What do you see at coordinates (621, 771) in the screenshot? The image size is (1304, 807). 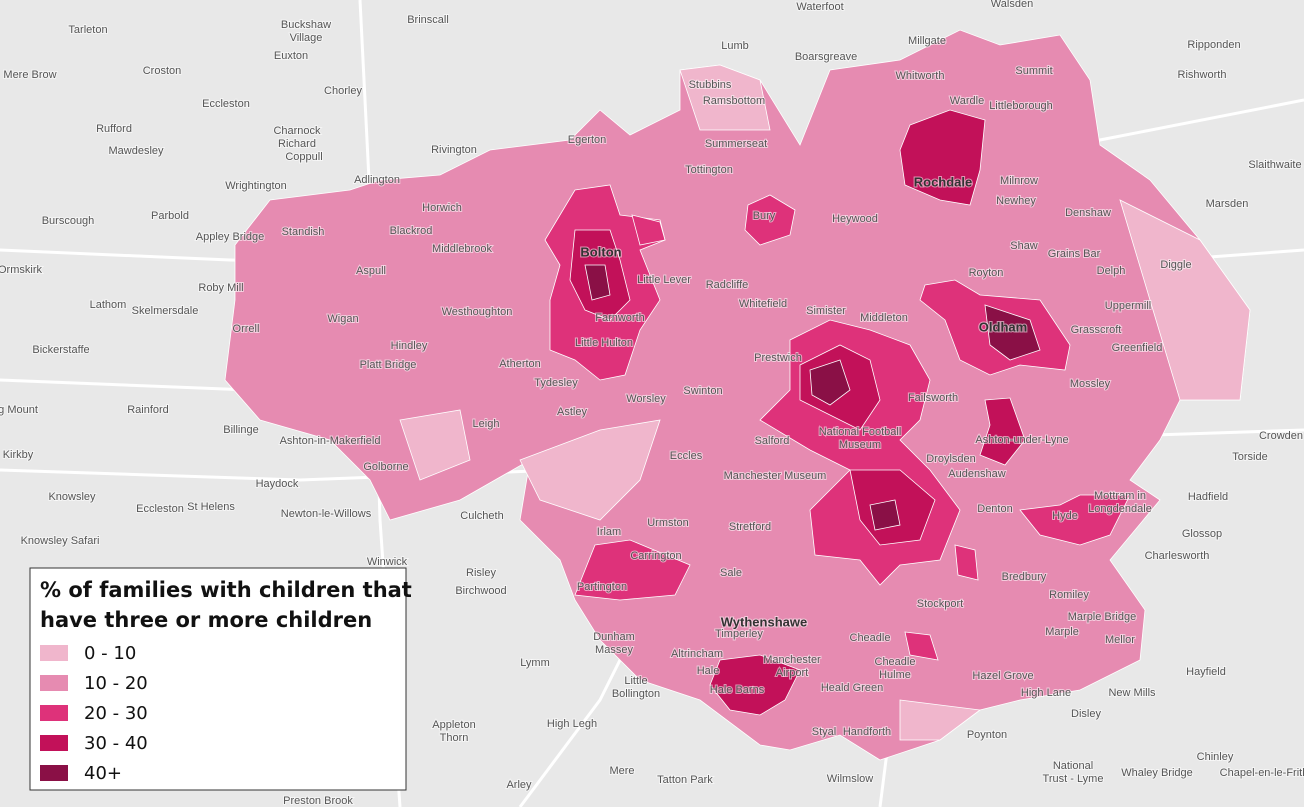 I see `place-label: Mere` at bounding box center [621, 771].